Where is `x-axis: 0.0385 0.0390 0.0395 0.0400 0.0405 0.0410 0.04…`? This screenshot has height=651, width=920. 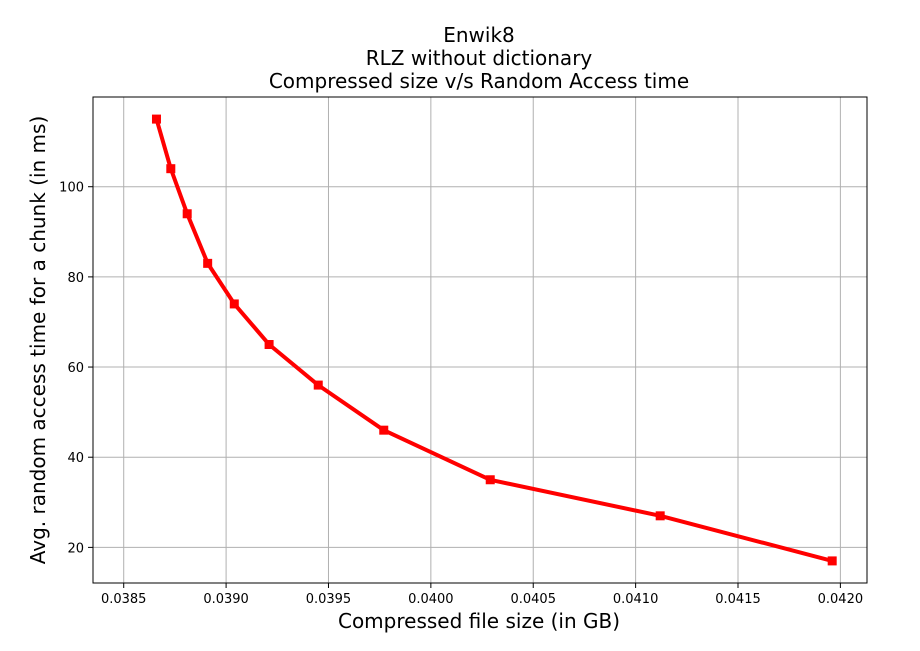
x-axis: 0.0385 0.0390 0.0395 0.0400 0.0405 0.0410 0.04… is located at coordinates (482, 595).